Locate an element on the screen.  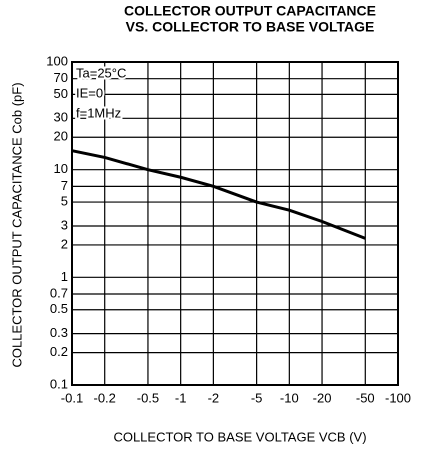
x-tick-label: -2 is located at coordinates (214, 397).